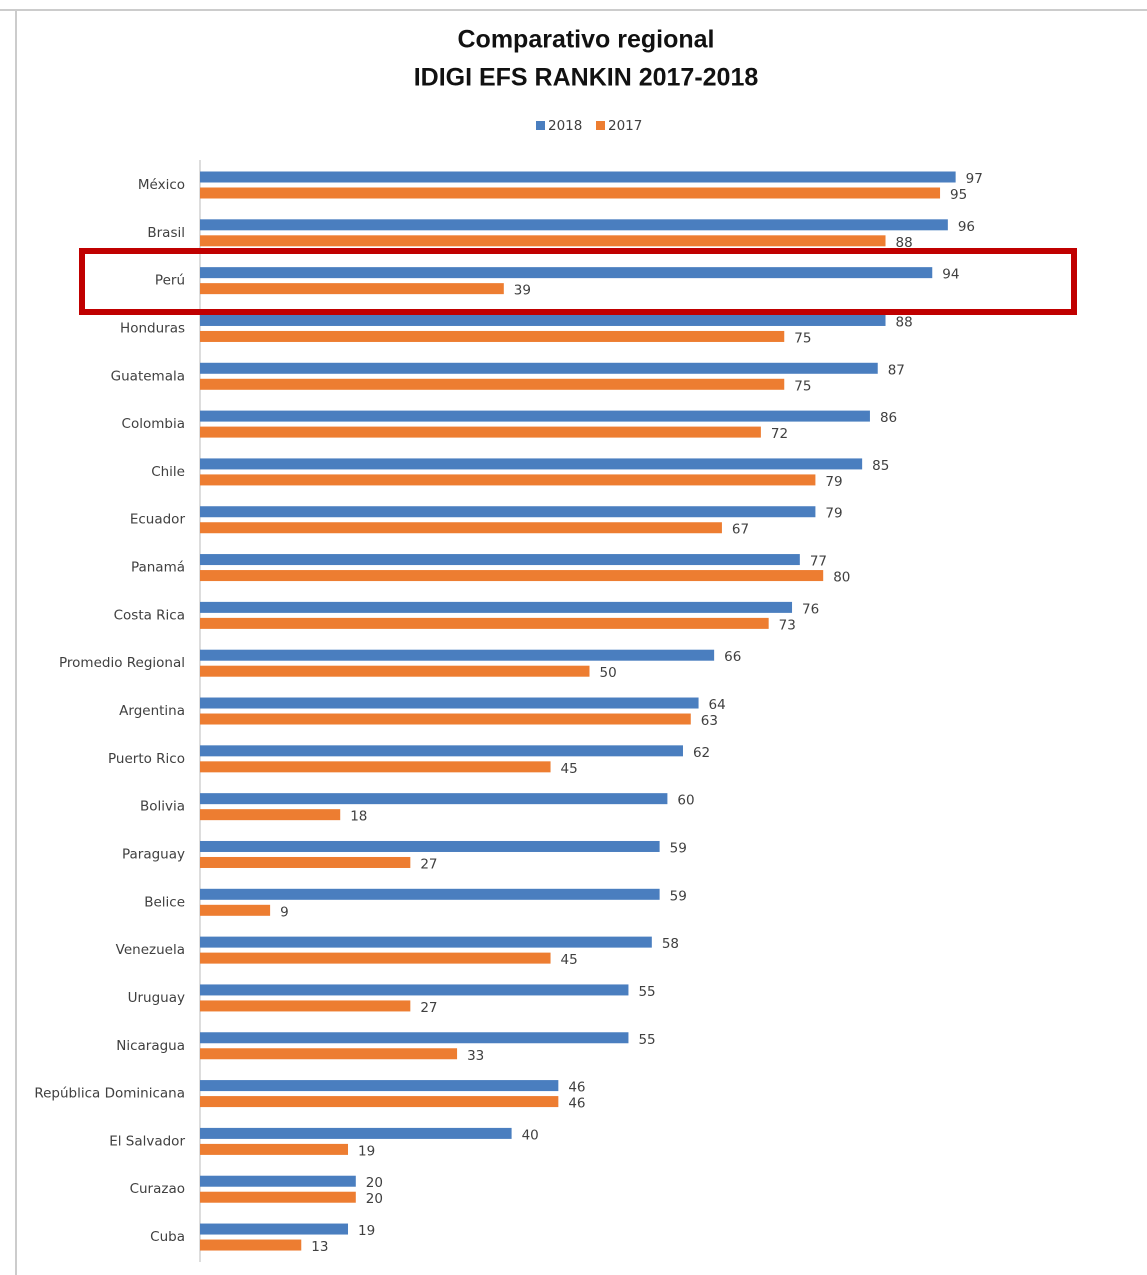 This screenshot has width=1147, height=1275. Describe the element at coordinates (149, 615) in the screenshot. I see `y-tick-label: Costa Rica` at that location.